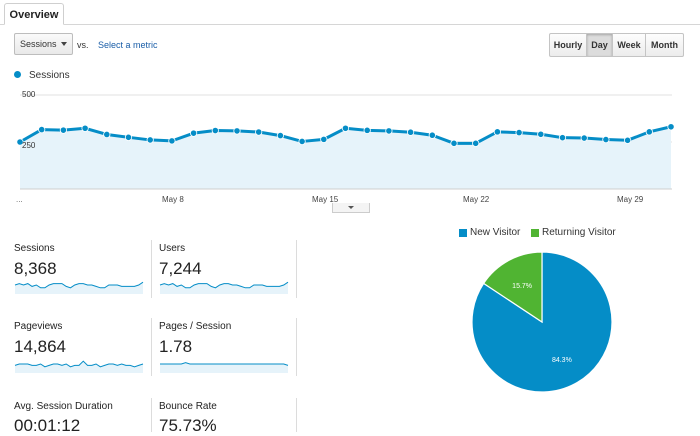 The width and height of the screenshot is (700, 436). I want to click on x-tick-may-22: May 22, so click(476, 199).